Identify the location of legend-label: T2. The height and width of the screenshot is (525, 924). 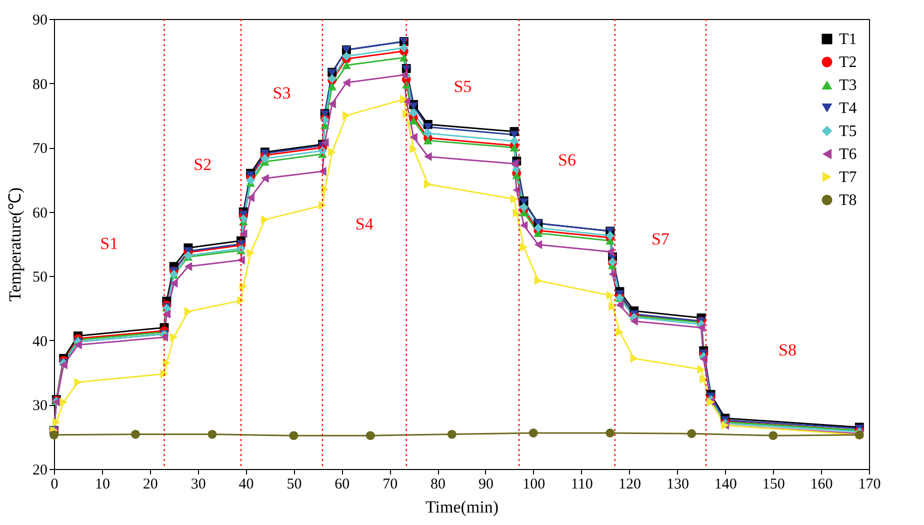
(848, 62).